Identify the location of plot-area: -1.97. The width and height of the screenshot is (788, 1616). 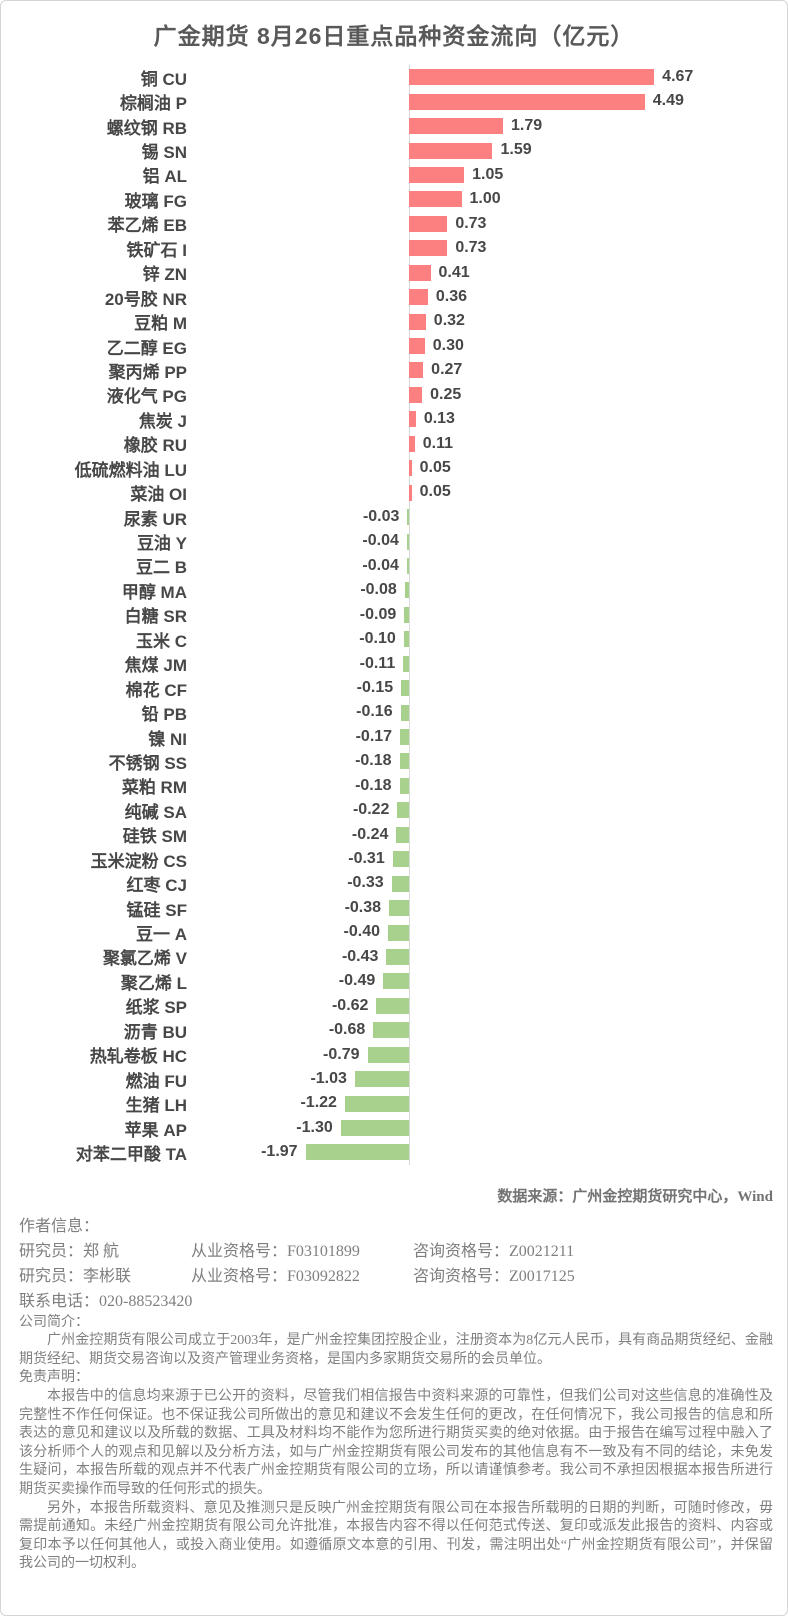
(487, 1152).